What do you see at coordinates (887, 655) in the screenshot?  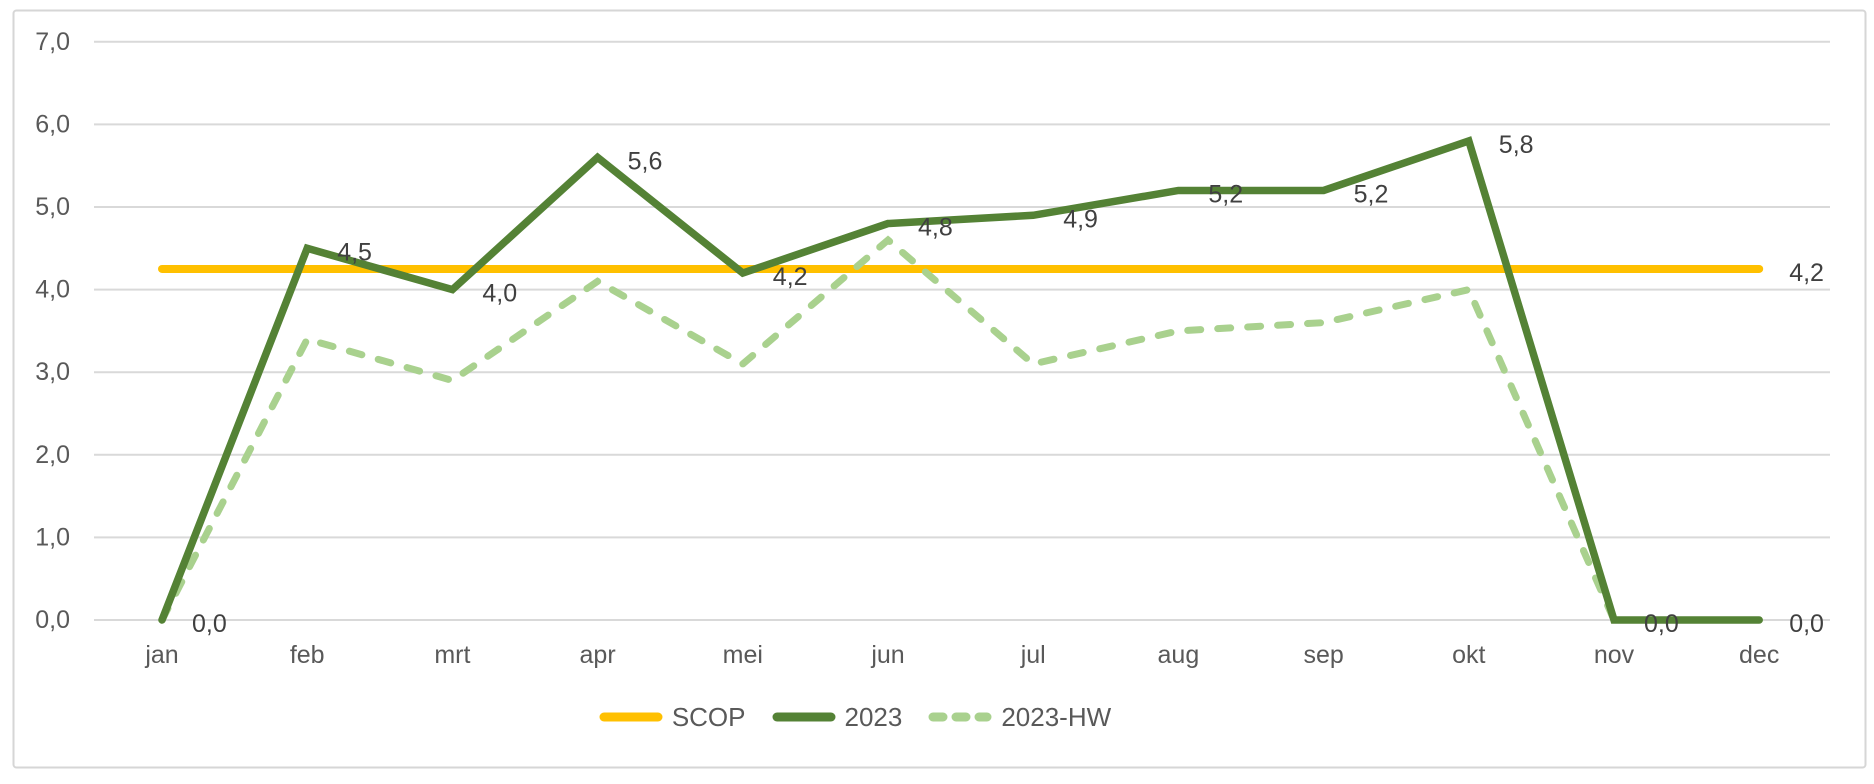 I see `x-axis-tick-label-jun: jun` at bounding box center [887, 655].